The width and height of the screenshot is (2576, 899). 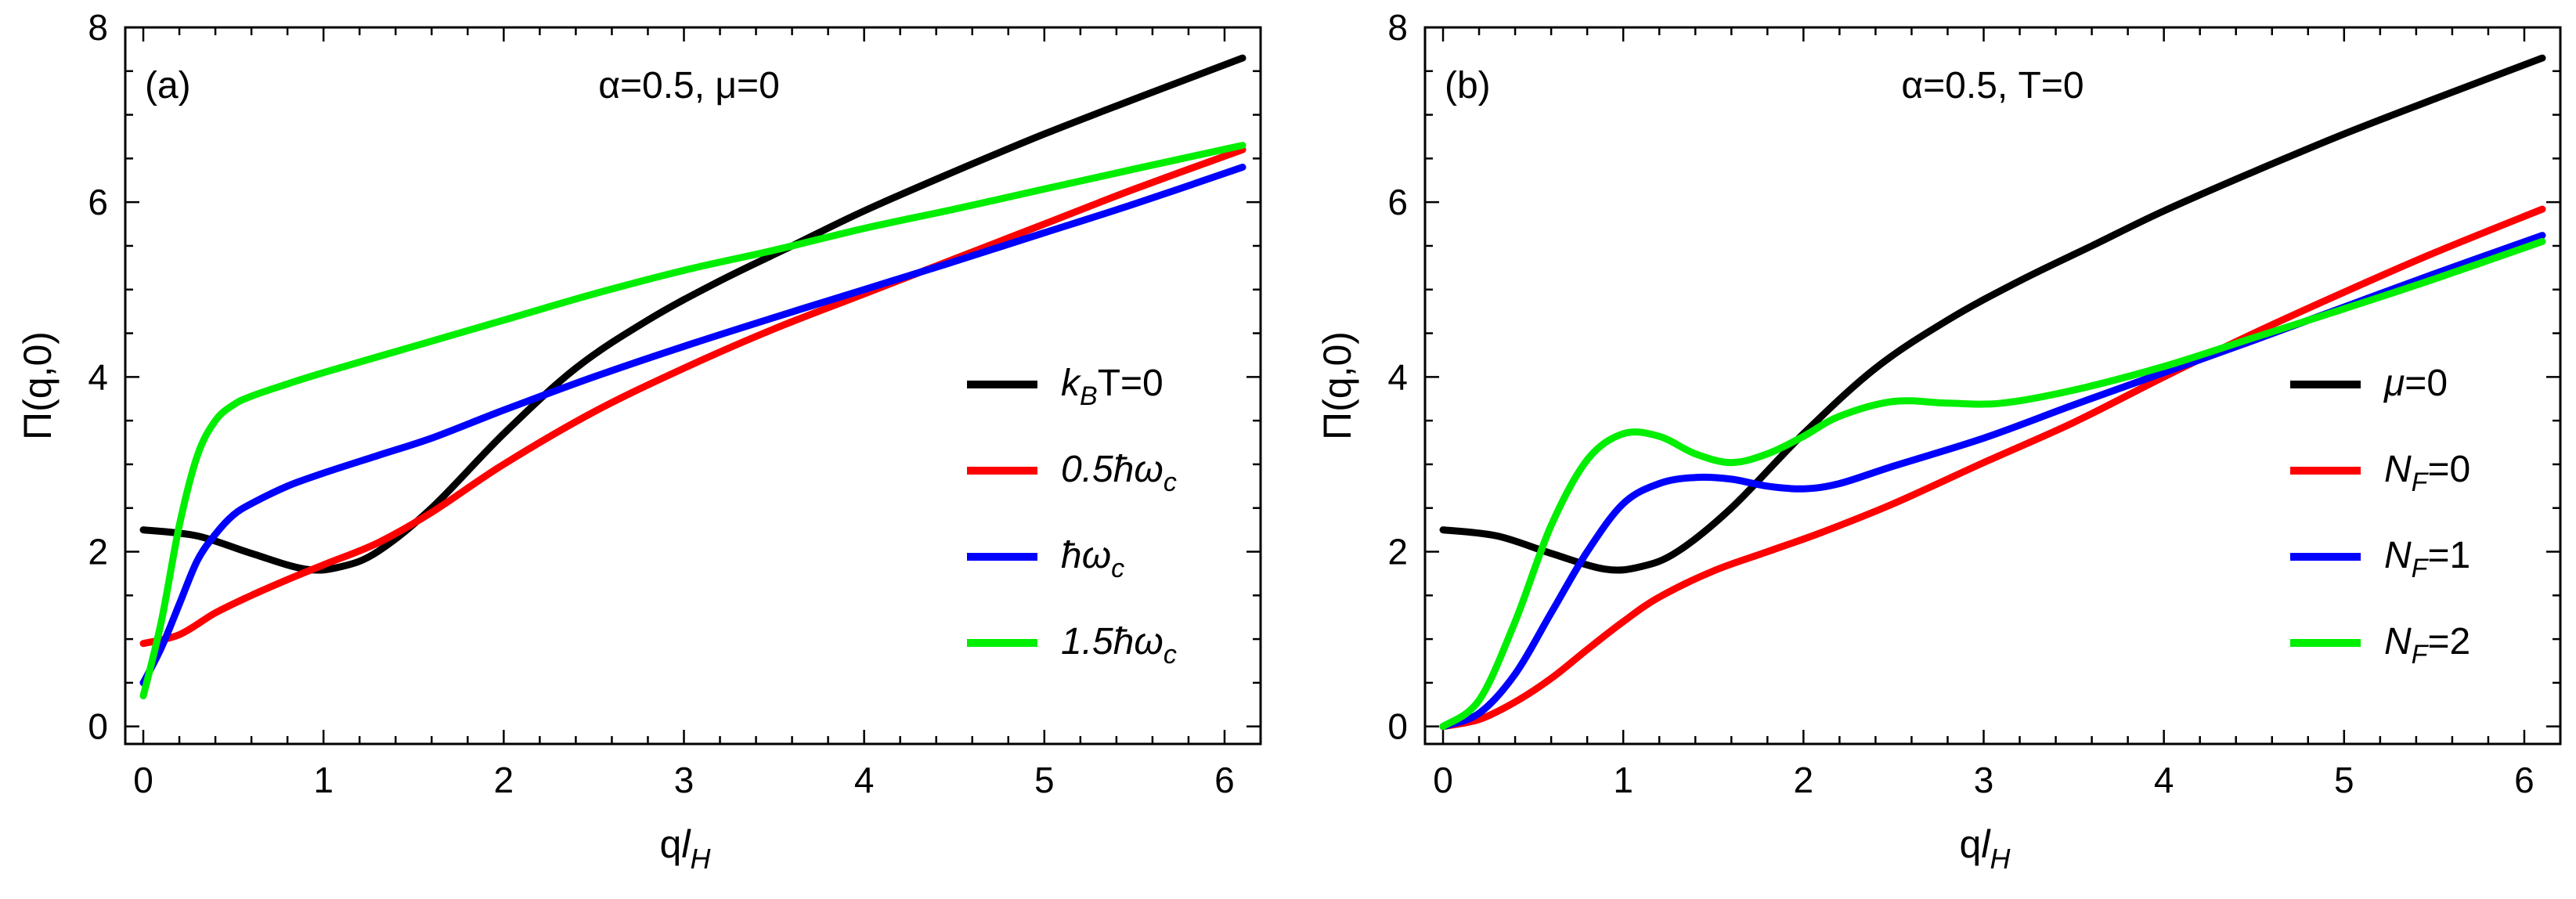 I want to click on panel-annotation: α=0.5, T=0, so click(x=1992, y=86).